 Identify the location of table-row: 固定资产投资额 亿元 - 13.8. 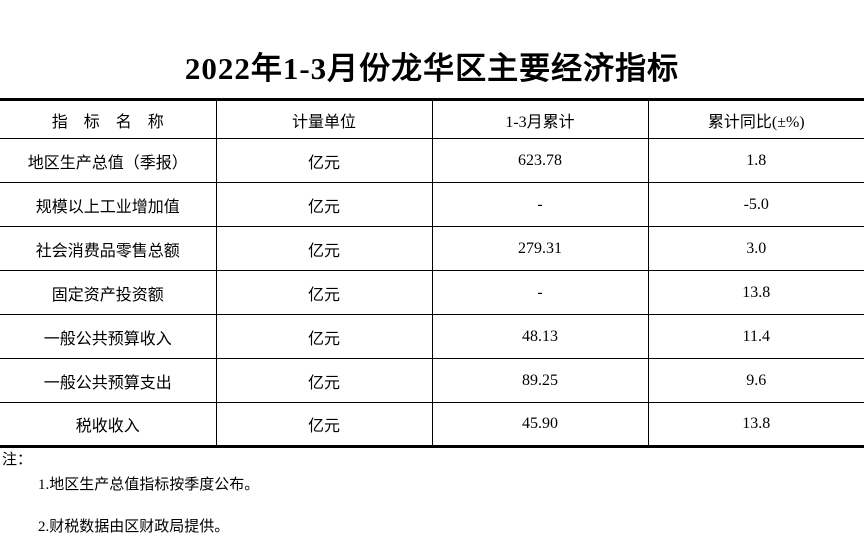
(432, 292).